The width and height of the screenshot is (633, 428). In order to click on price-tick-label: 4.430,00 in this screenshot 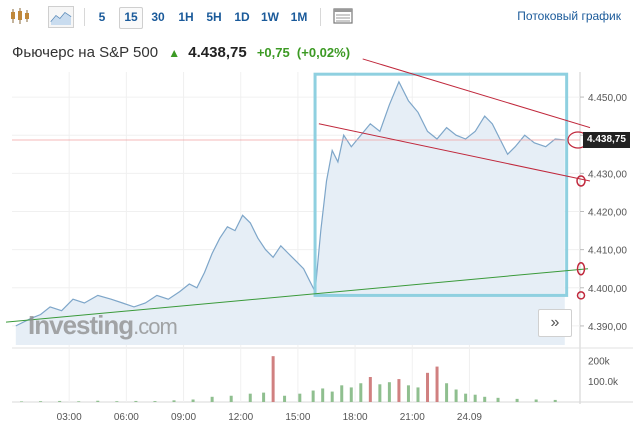, I will do `click(607, 174)`.